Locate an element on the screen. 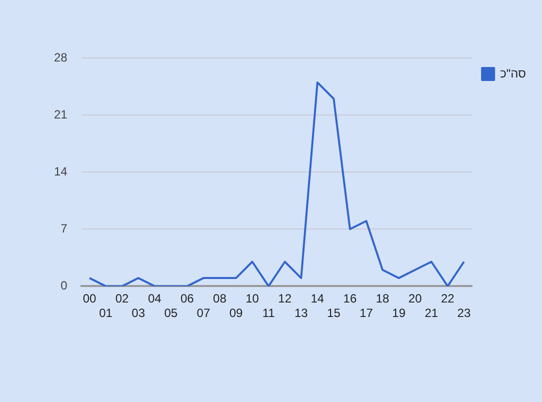 This screenshot has height=402, width=542. x-tick-label: 18 is located at coordinates (383, 299).